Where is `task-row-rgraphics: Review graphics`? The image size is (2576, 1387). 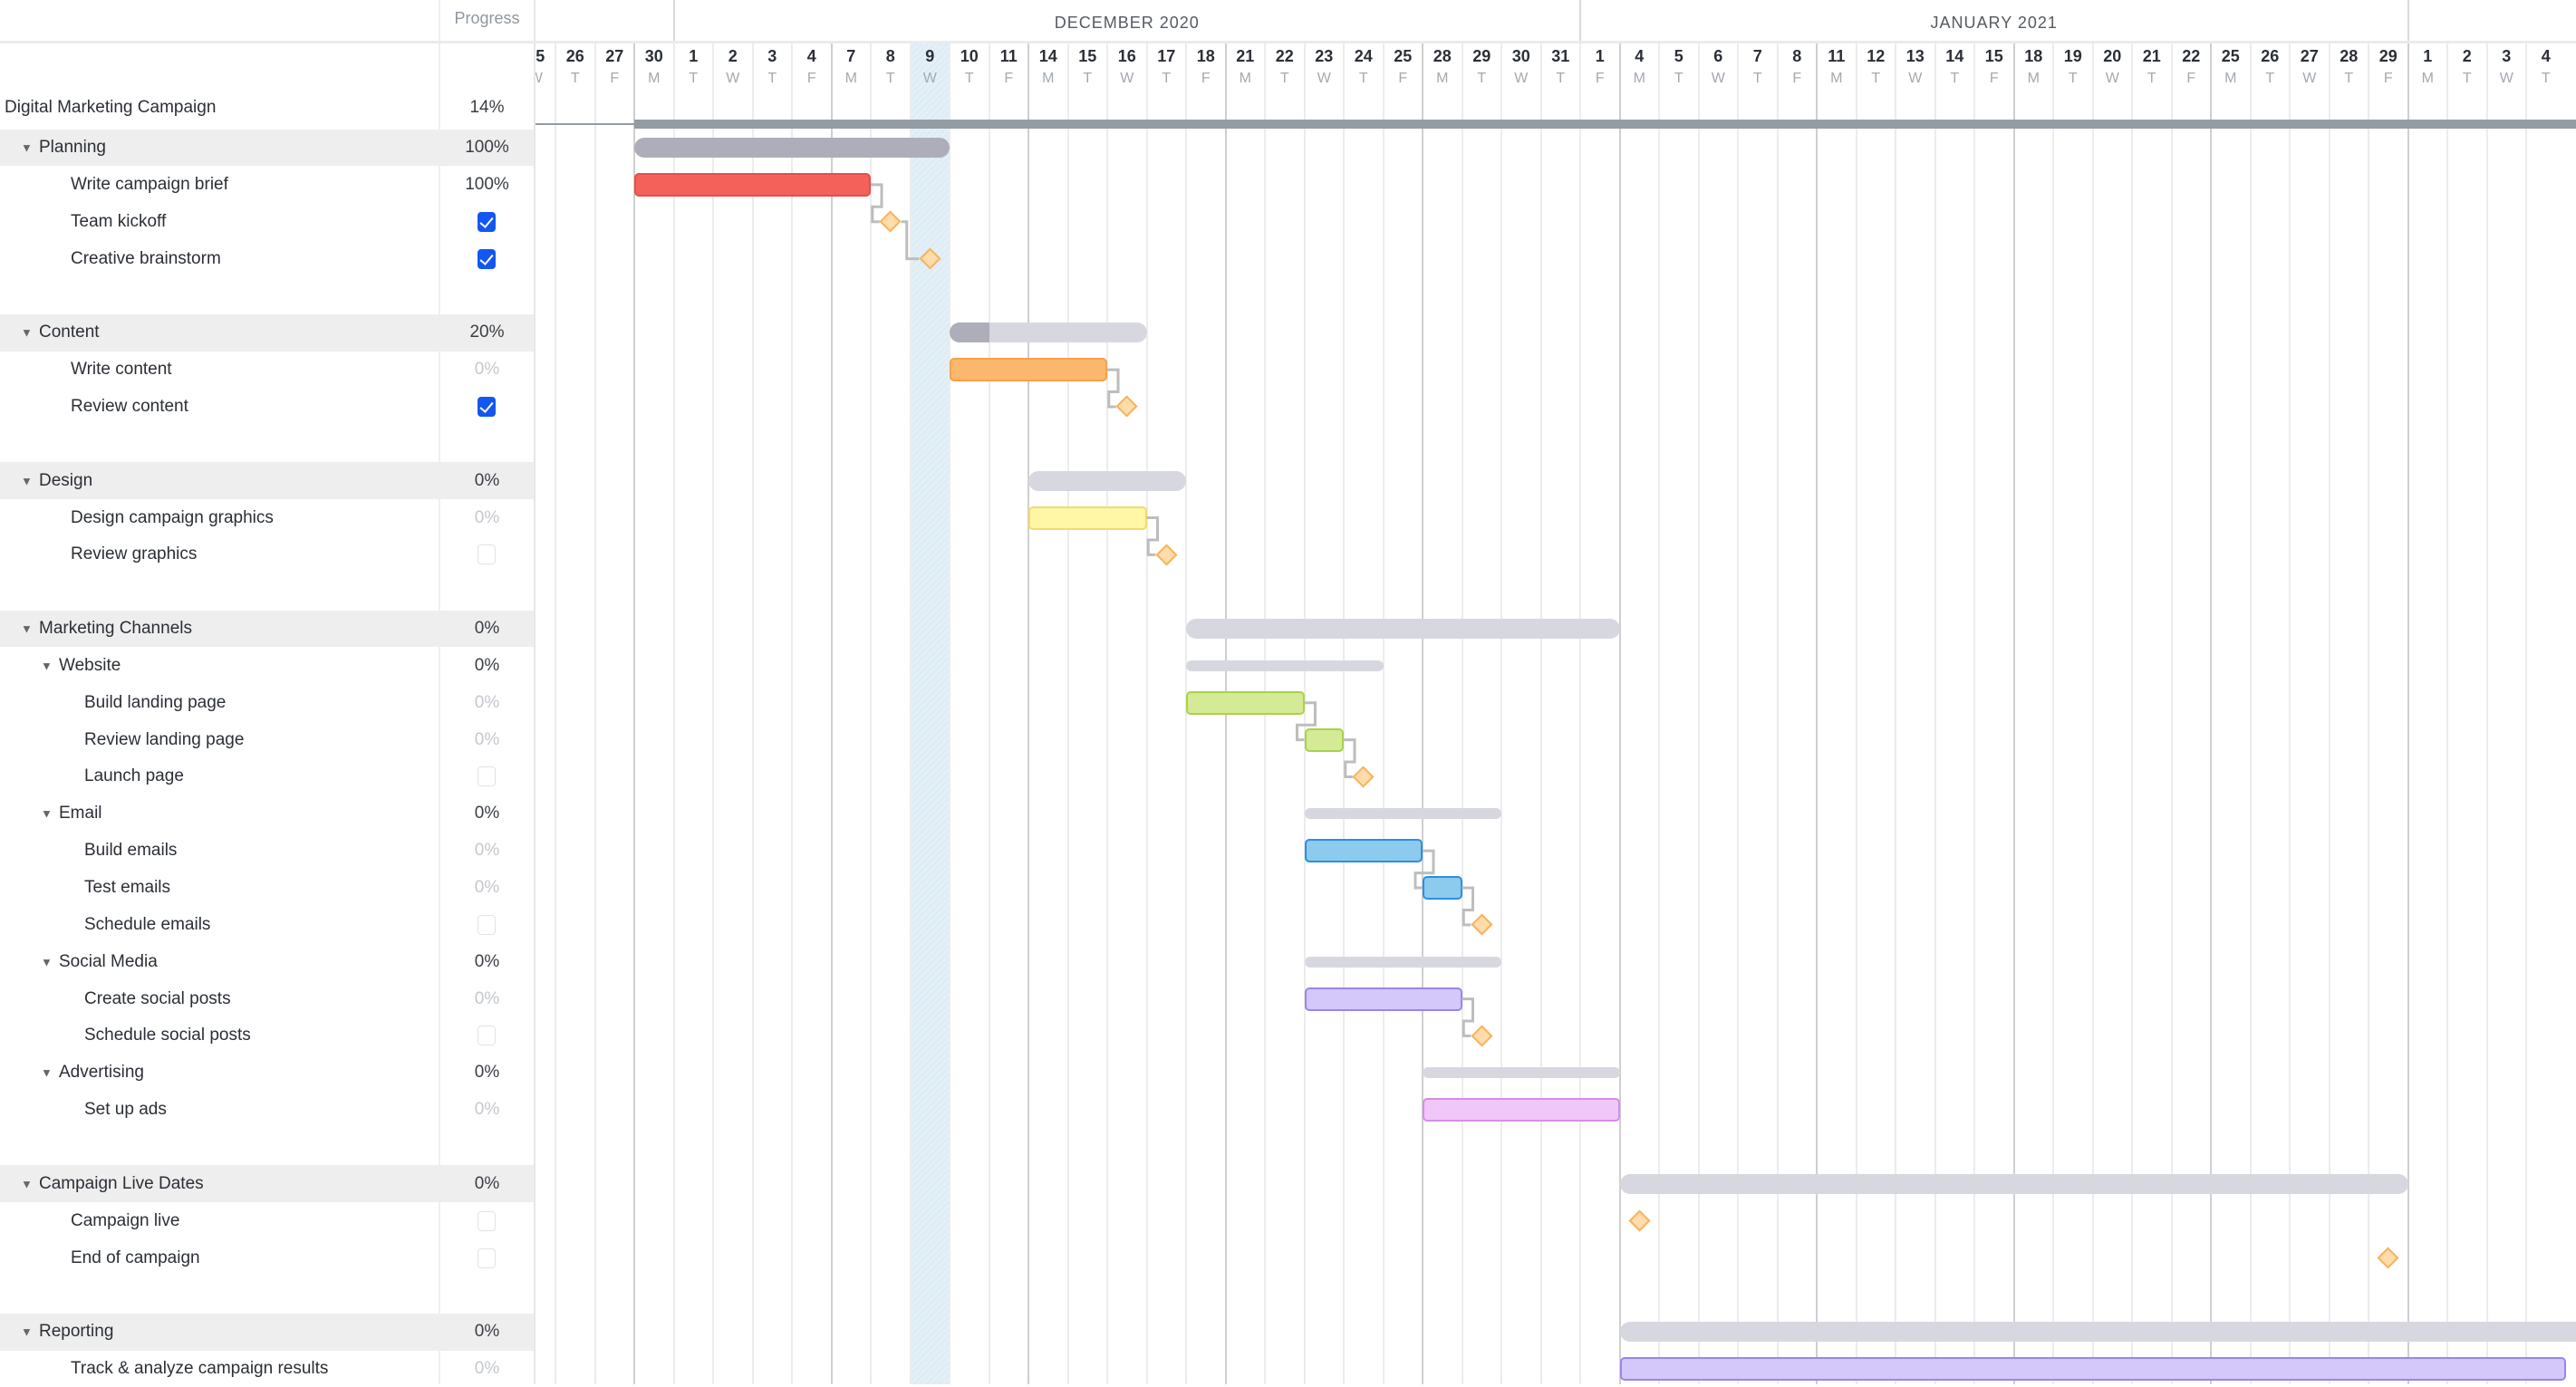
task-row-rgraphics: Review graphics is located at coordinates (267, 554).